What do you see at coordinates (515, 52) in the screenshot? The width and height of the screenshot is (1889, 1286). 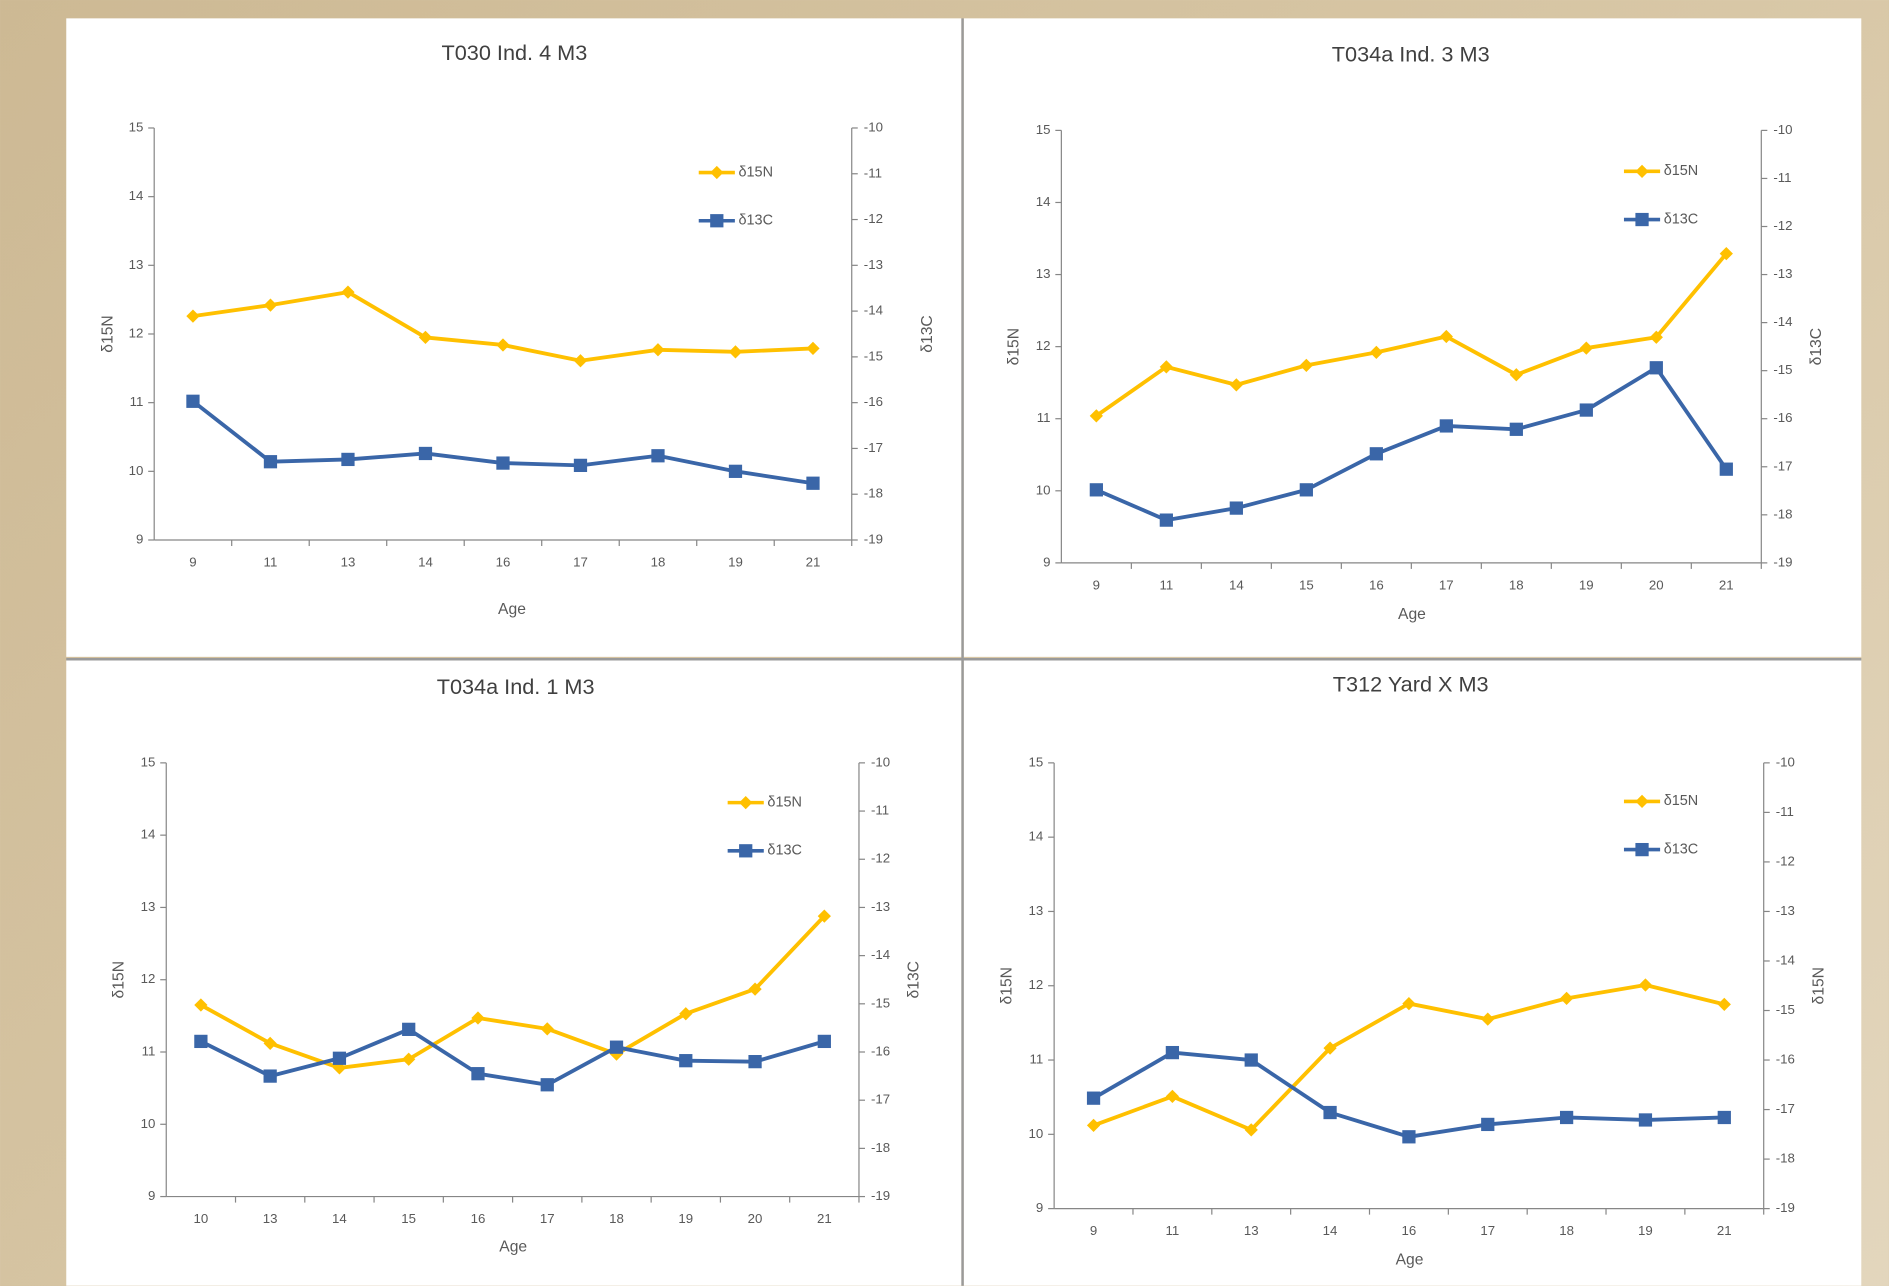 I see `chart-title: T030 Ind. 4 M3` at bounding box center [515, 52].